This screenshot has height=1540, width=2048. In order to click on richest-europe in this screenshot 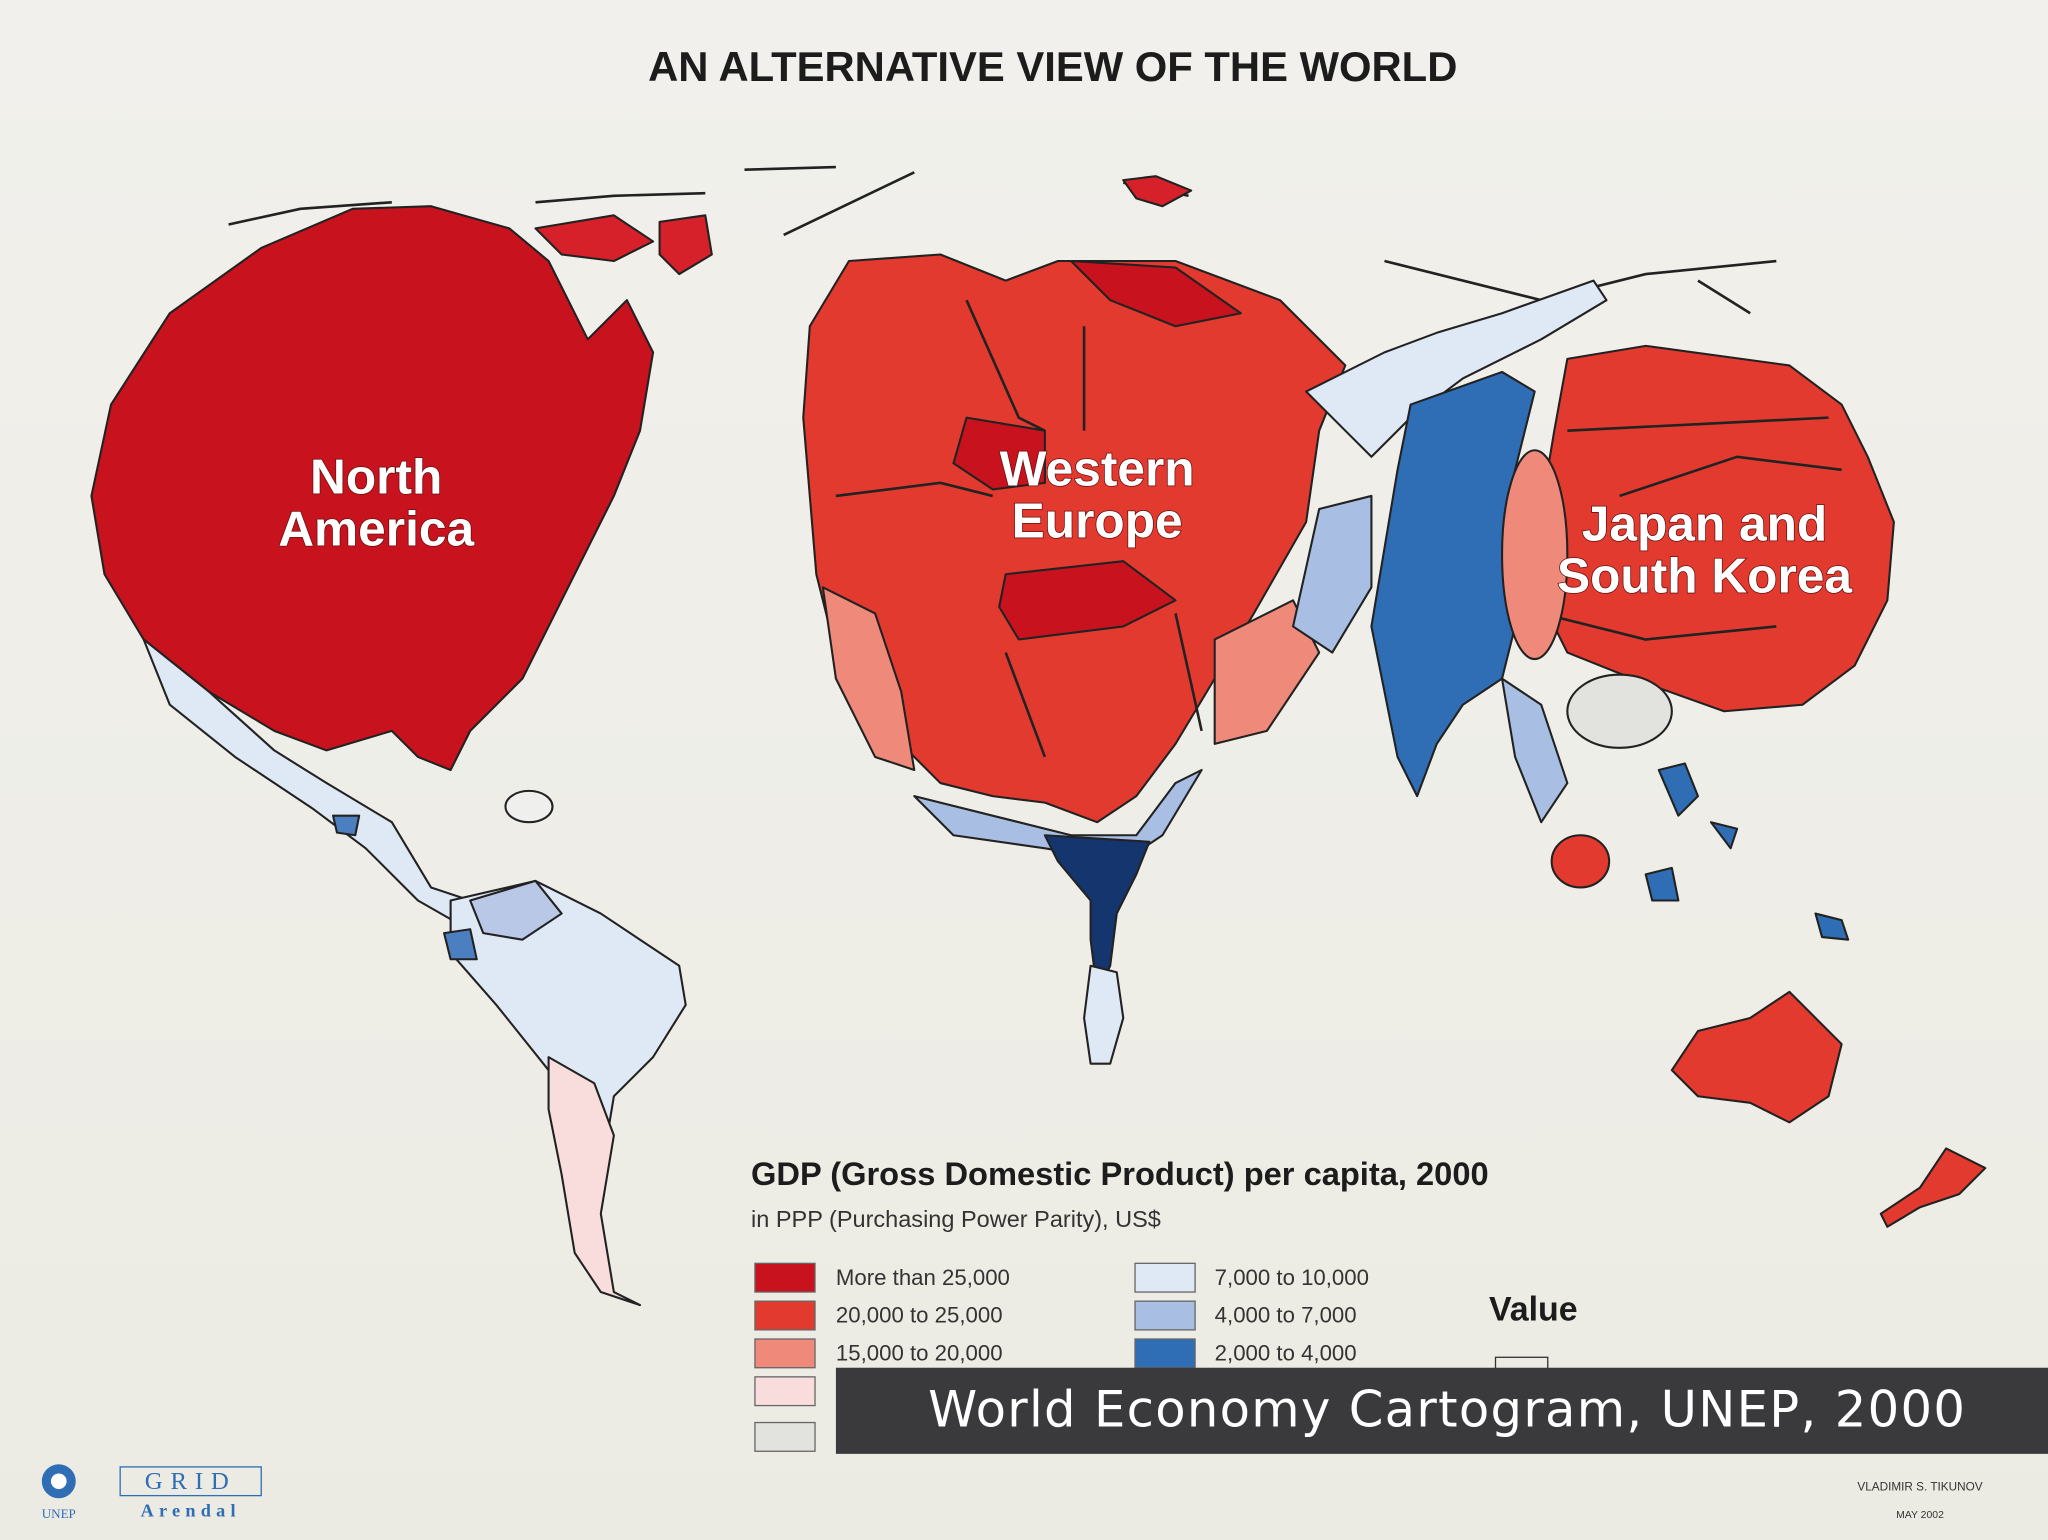, I will do `click(1097, 450)`.